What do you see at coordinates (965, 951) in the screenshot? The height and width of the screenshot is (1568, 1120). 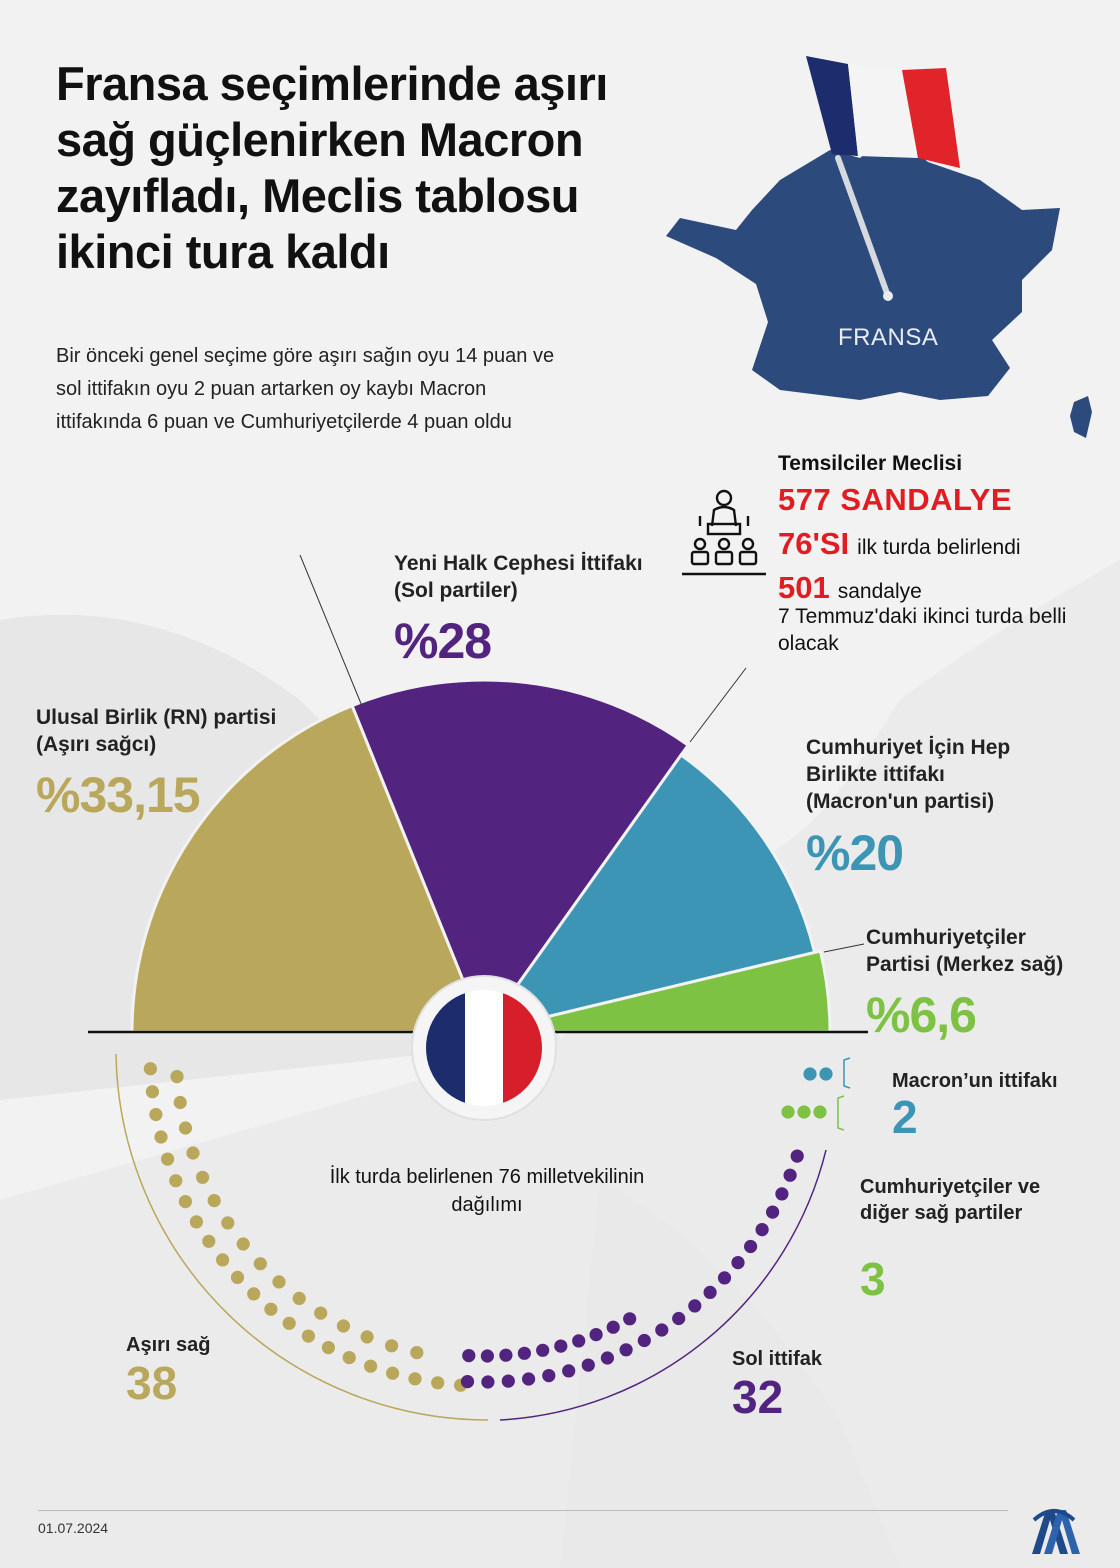 I see `slice-label-republicans: Cumhuriyetçiler Partisi (Merkez sağ)` at bounding box center [965, 951].